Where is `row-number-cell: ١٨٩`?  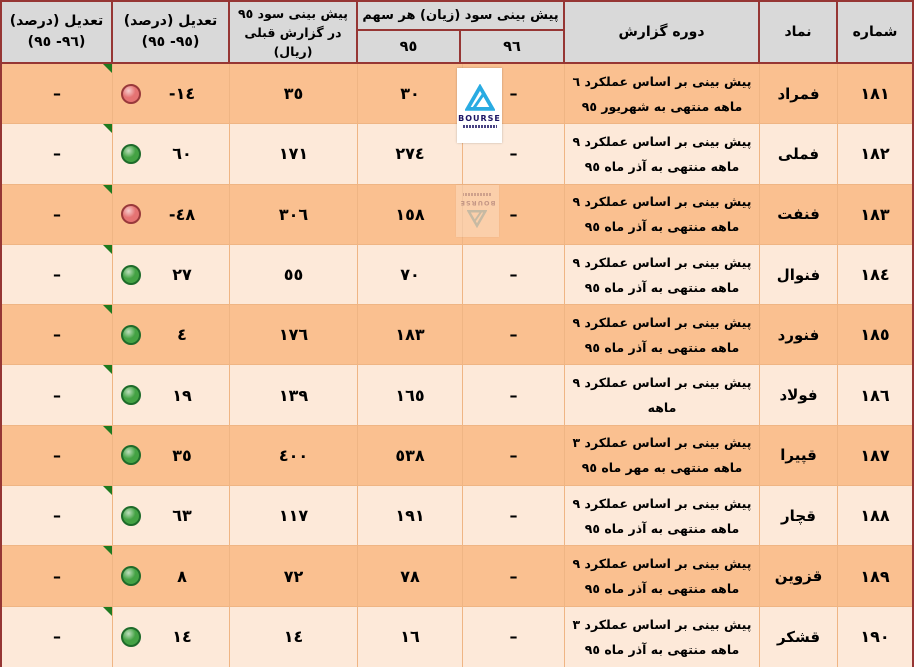
row-number-cell: ١٨٩ is located at coordinates (875, 575).